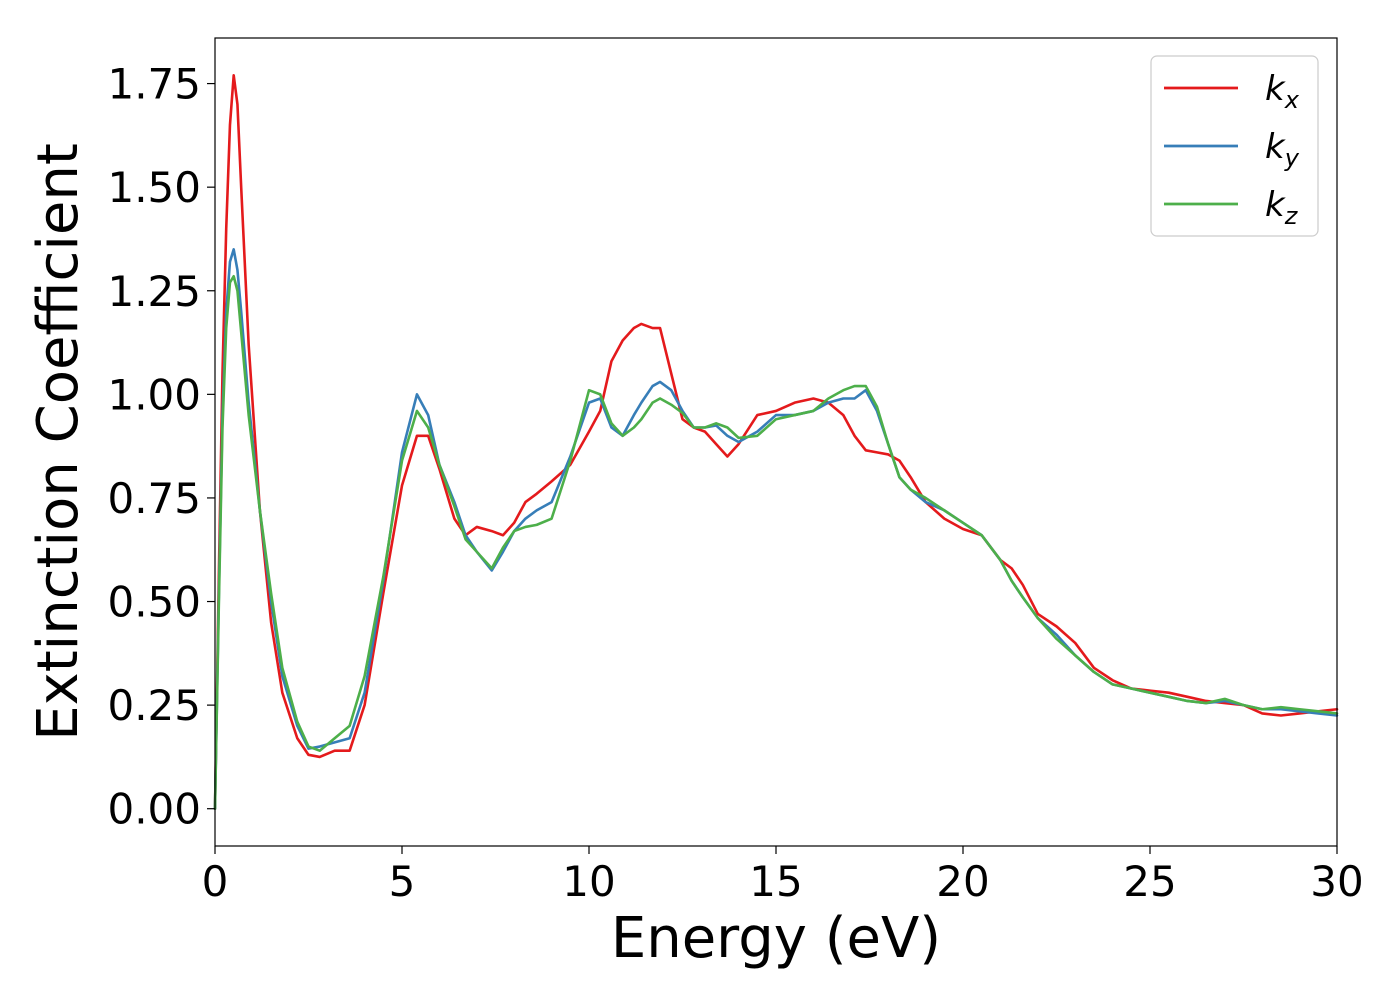 The width and height of the screenshot is (1400, 1000). I want to click on x-tick-label: 0, so click(215, 881).